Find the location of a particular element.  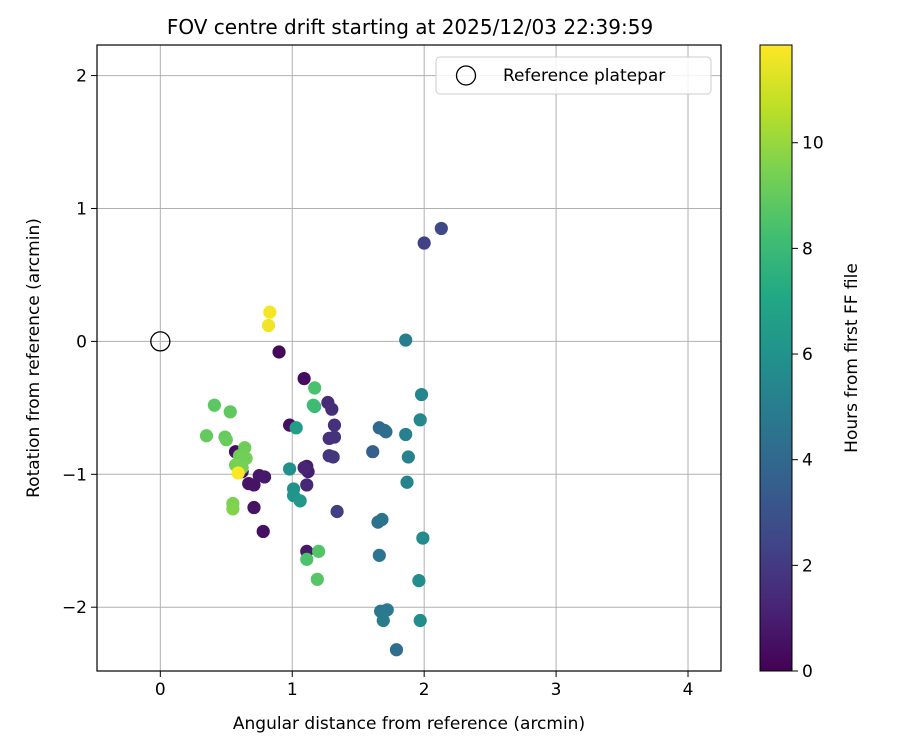

colorbar-tick-label: 6 is located at coordinates (807, 355).